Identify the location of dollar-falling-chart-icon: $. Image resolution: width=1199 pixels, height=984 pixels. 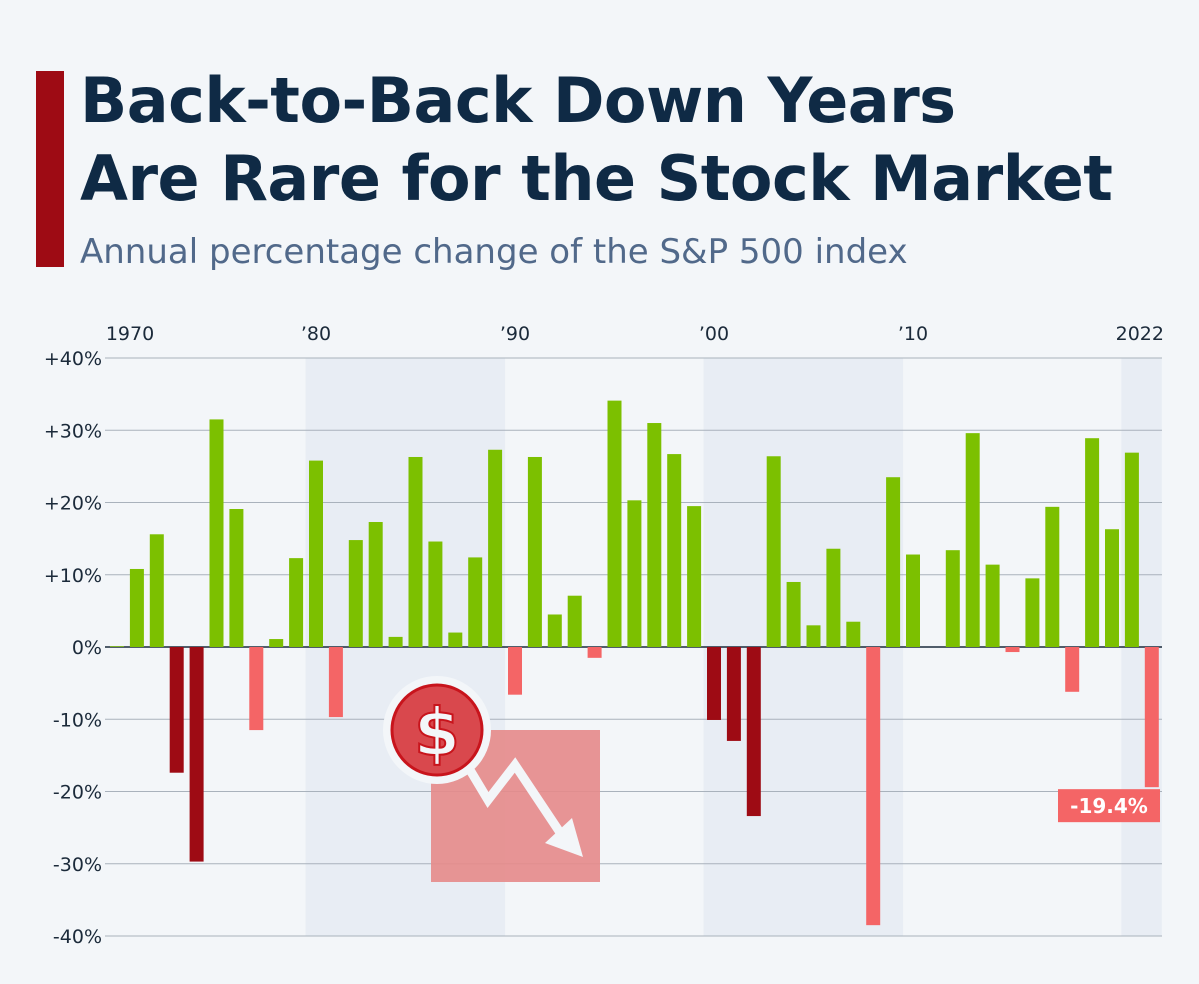
(491, 779).